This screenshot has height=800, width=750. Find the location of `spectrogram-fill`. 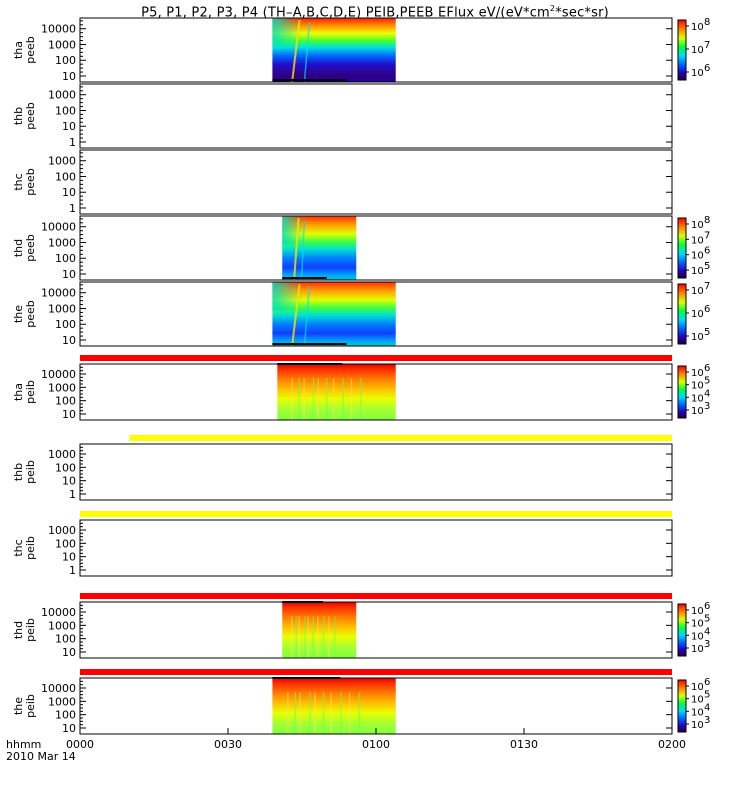

spectrogram-fill is located at coordinates (334, 706).